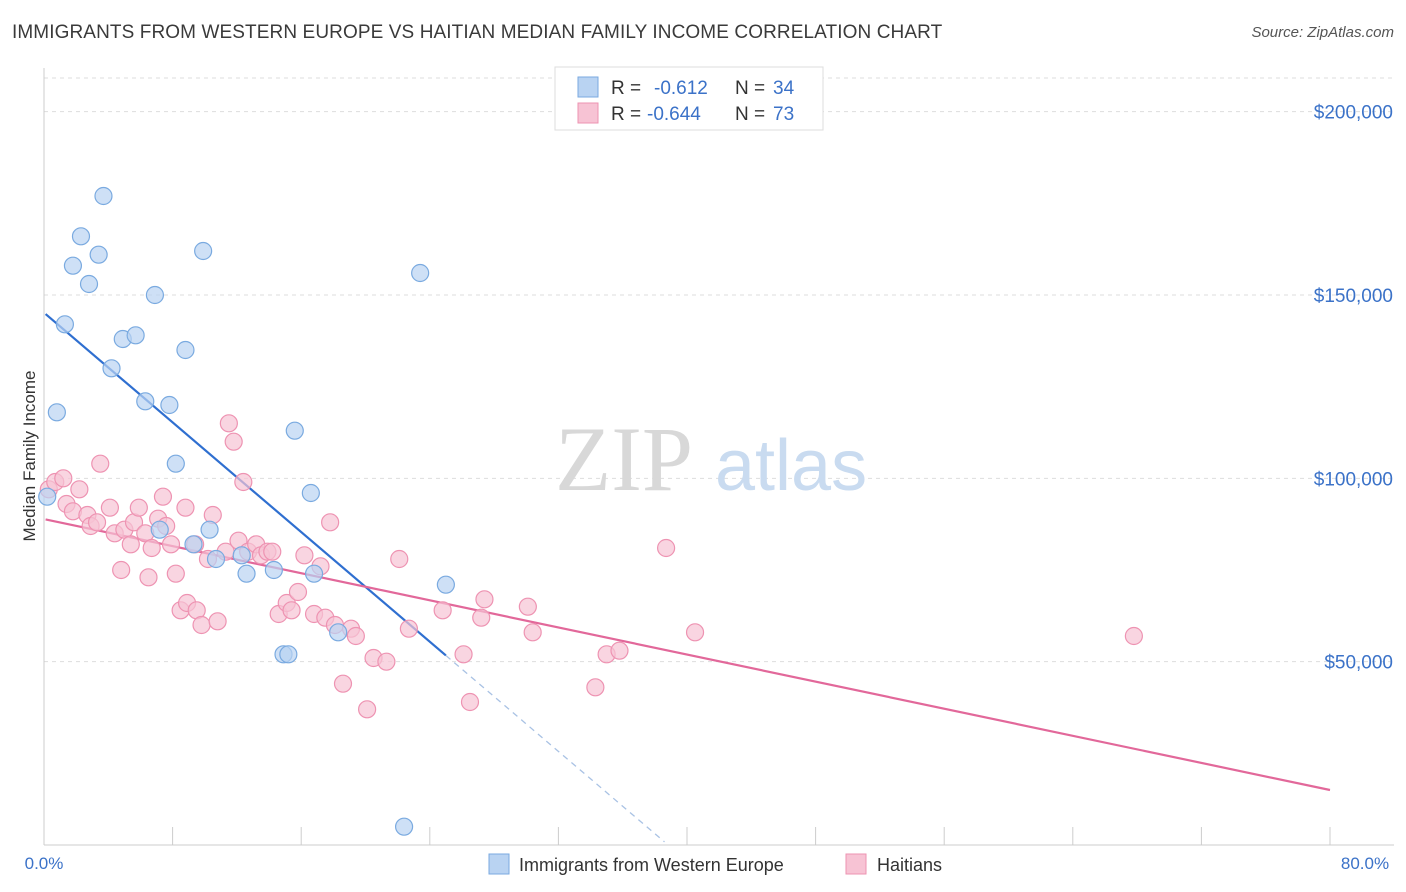  I want to click on y-axis-title: Median Family Income, so click(29, 455).